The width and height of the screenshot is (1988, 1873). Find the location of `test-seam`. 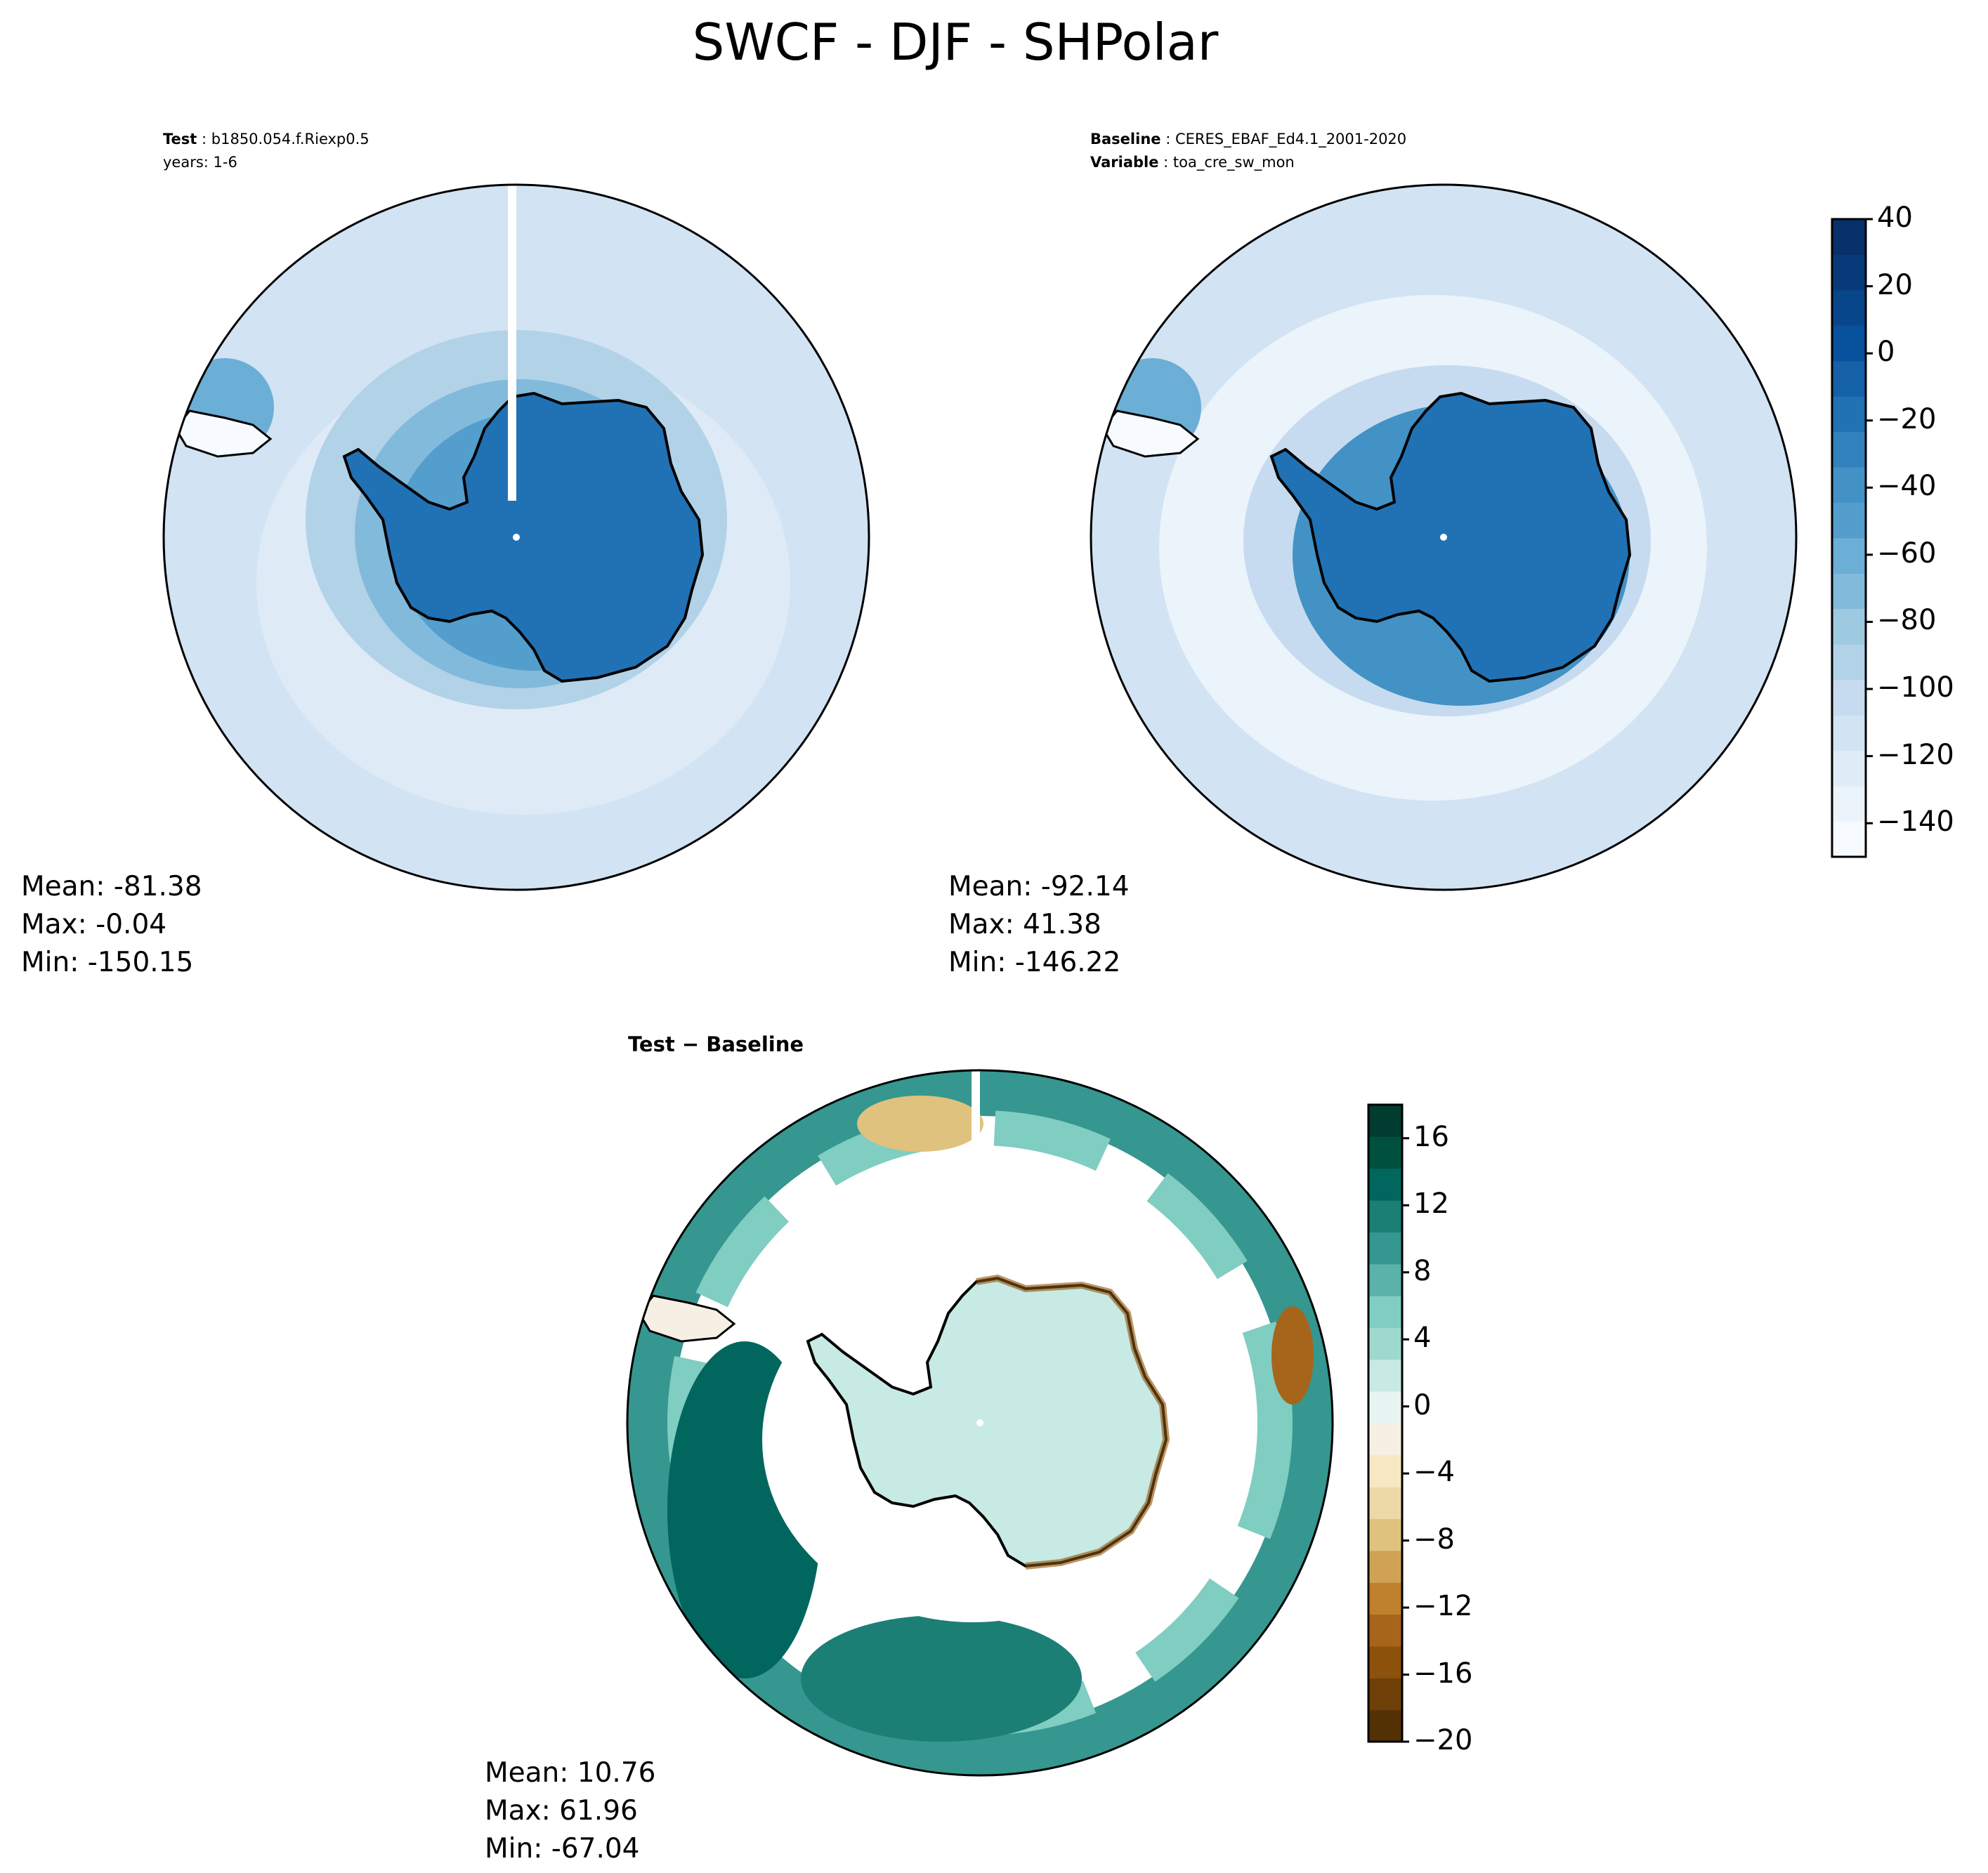

test-seam is located at coordinates (512, 343).